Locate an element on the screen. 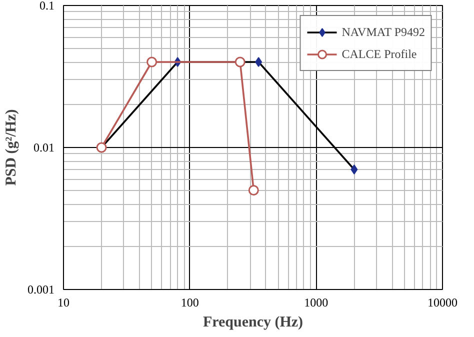  y-axis-title: PSD (g²/Hz) is located at coordinates (12, 147).